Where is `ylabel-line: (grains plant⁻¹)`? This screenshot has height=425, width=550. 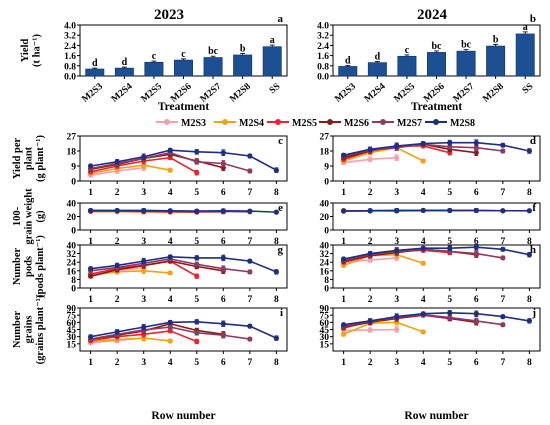
ylabel-line: (grains plant⁻¹) is located at coordinates (40, 329).